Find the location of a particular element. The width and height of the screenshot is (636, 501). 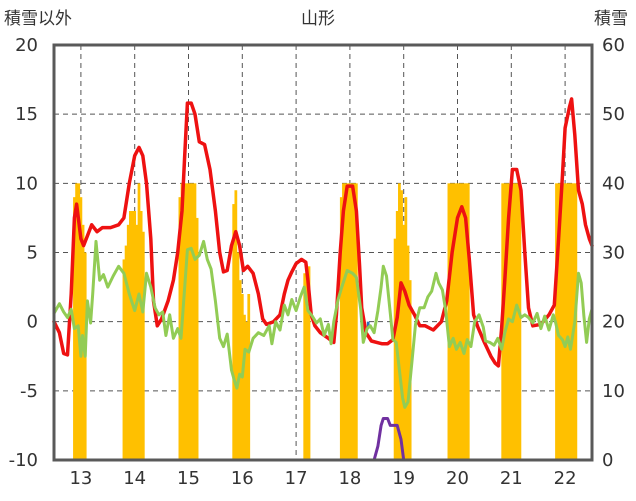

left-tick-label: 10 is located at coordinates (26, 183).